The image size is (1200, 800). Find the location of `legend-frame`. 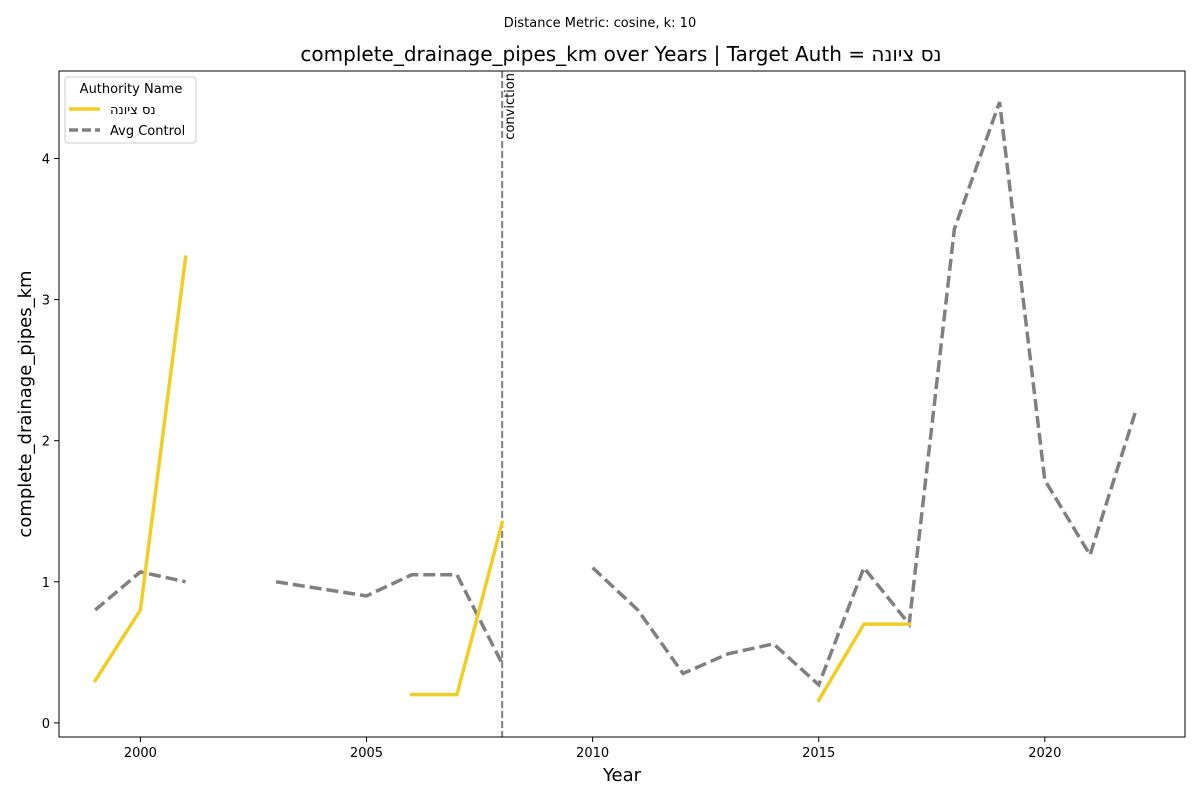

legend-frame is located at coordinates (130, 110).